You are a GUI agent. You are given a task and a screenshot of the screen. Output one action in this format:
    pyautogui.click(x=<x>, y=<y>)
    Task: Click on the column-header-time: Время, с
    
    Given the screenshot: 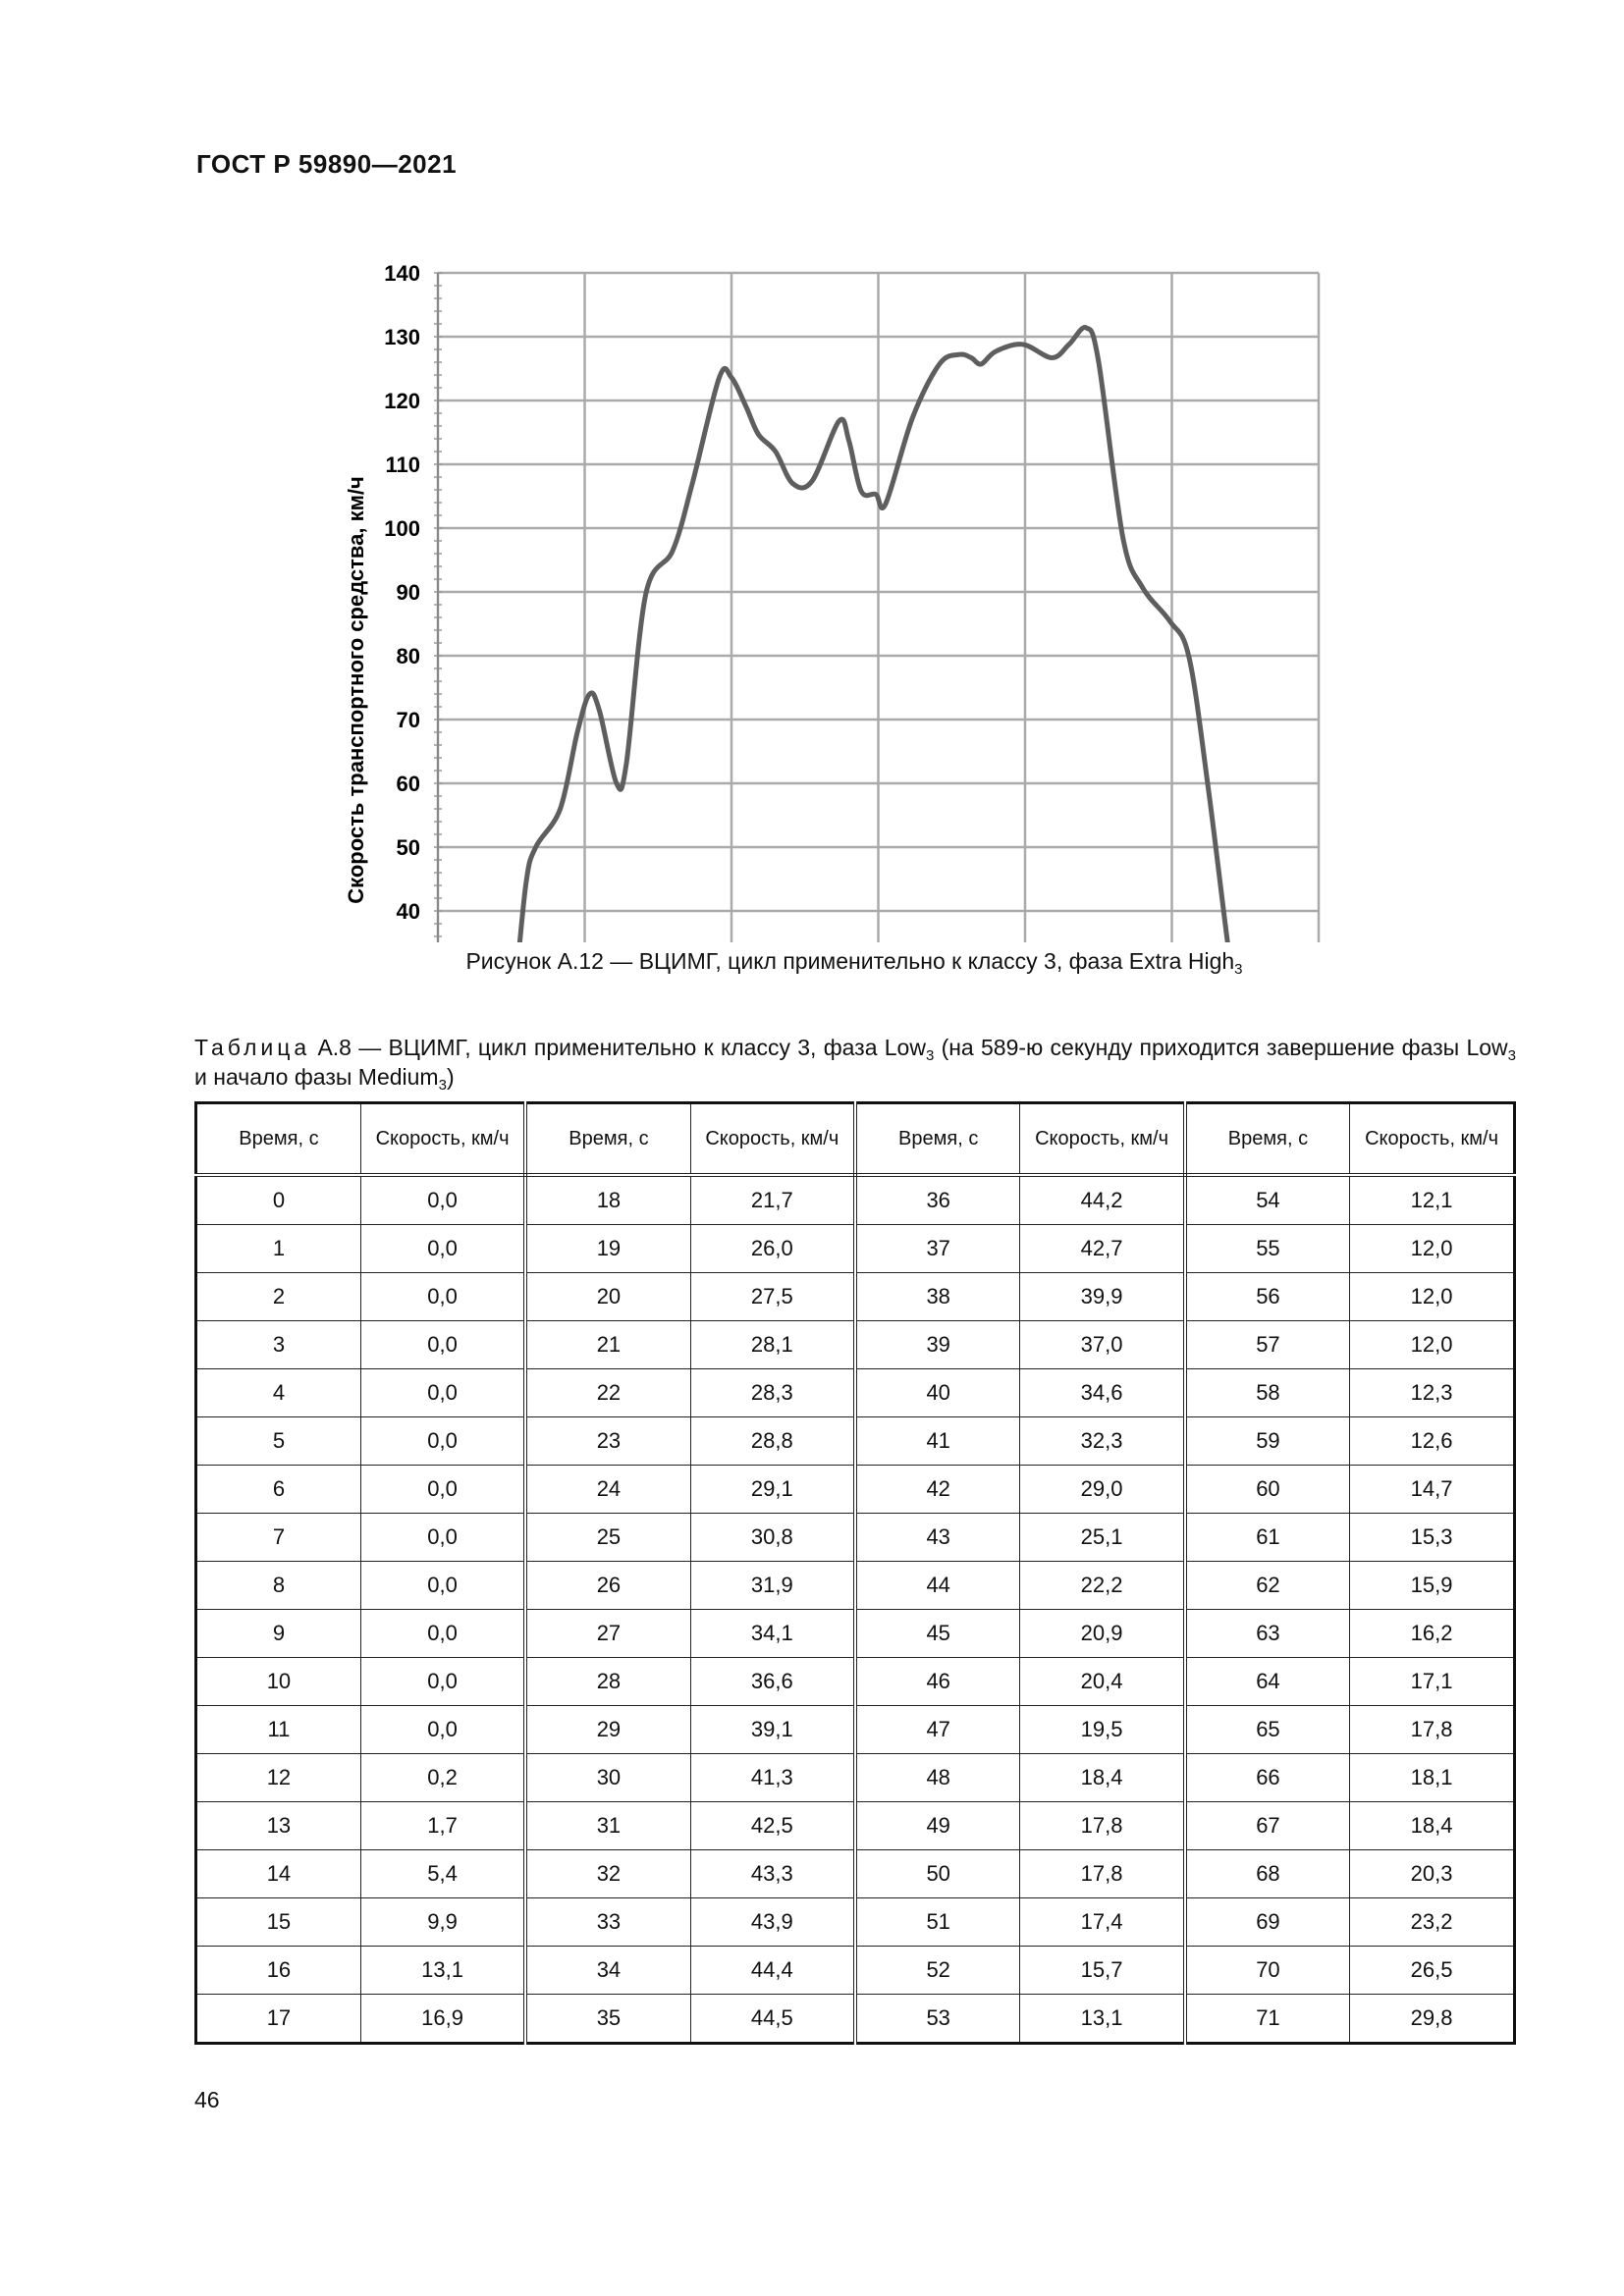 What is the action you would take?
    pyautogui.click(x=937, y=1139)
    